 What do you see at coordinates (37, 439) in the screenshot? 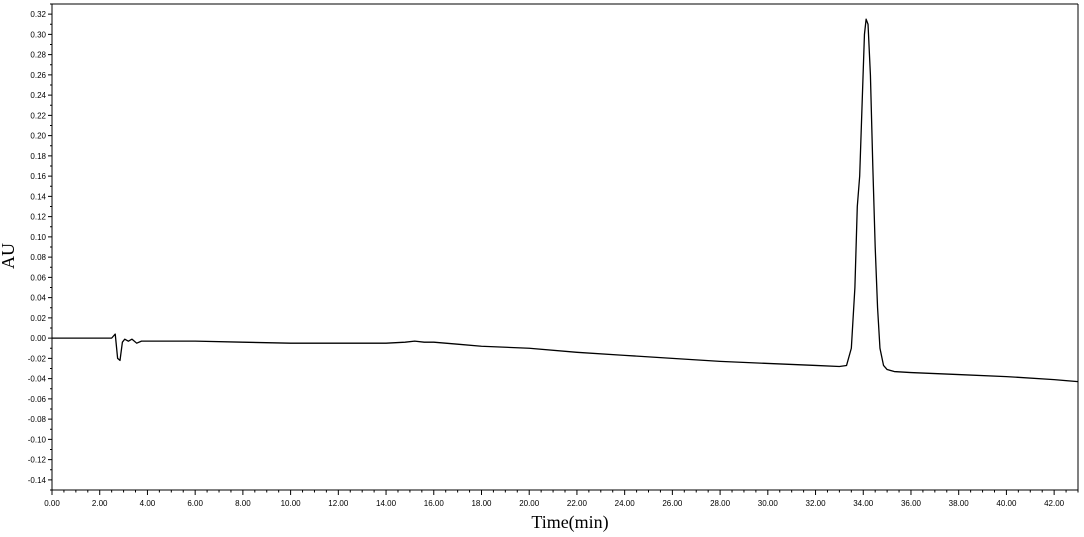
I see `y-tick-label: -0.10` at bounding box center [37, 439].